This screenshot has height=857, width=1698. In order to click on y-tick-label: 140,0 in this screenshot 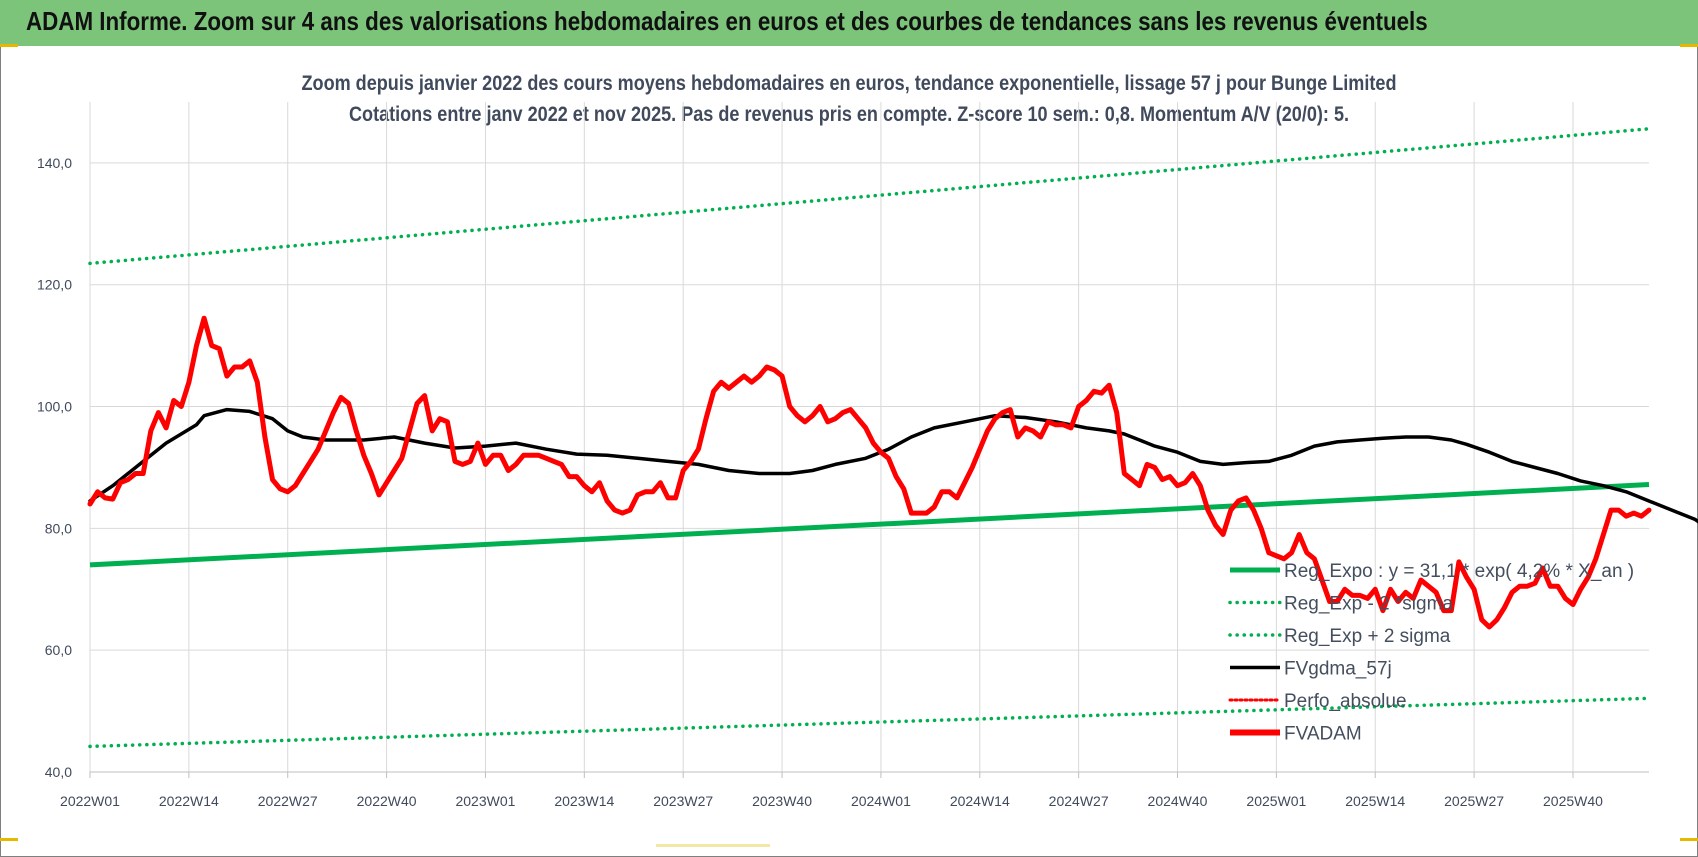, I will do `click(54, 163)`.